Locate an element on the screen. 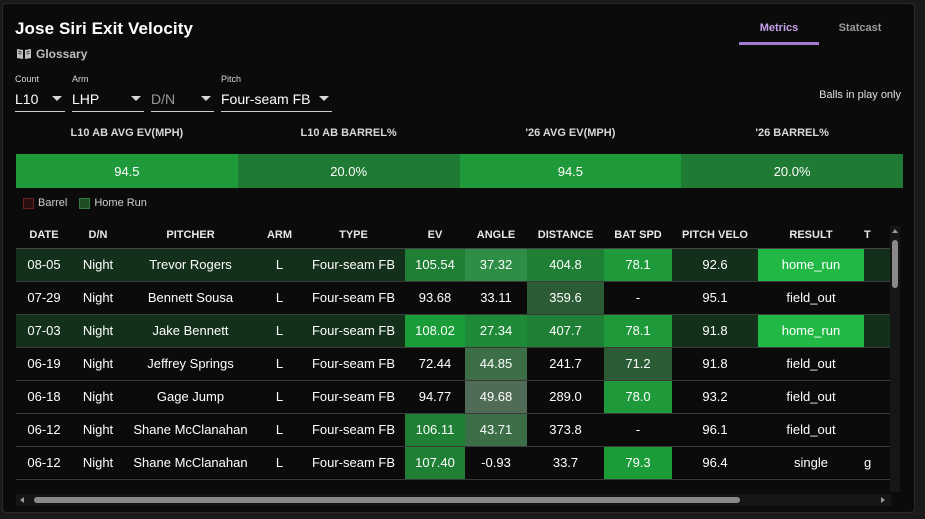  cell-date: 08-05 is located at coordinates (44, 265).